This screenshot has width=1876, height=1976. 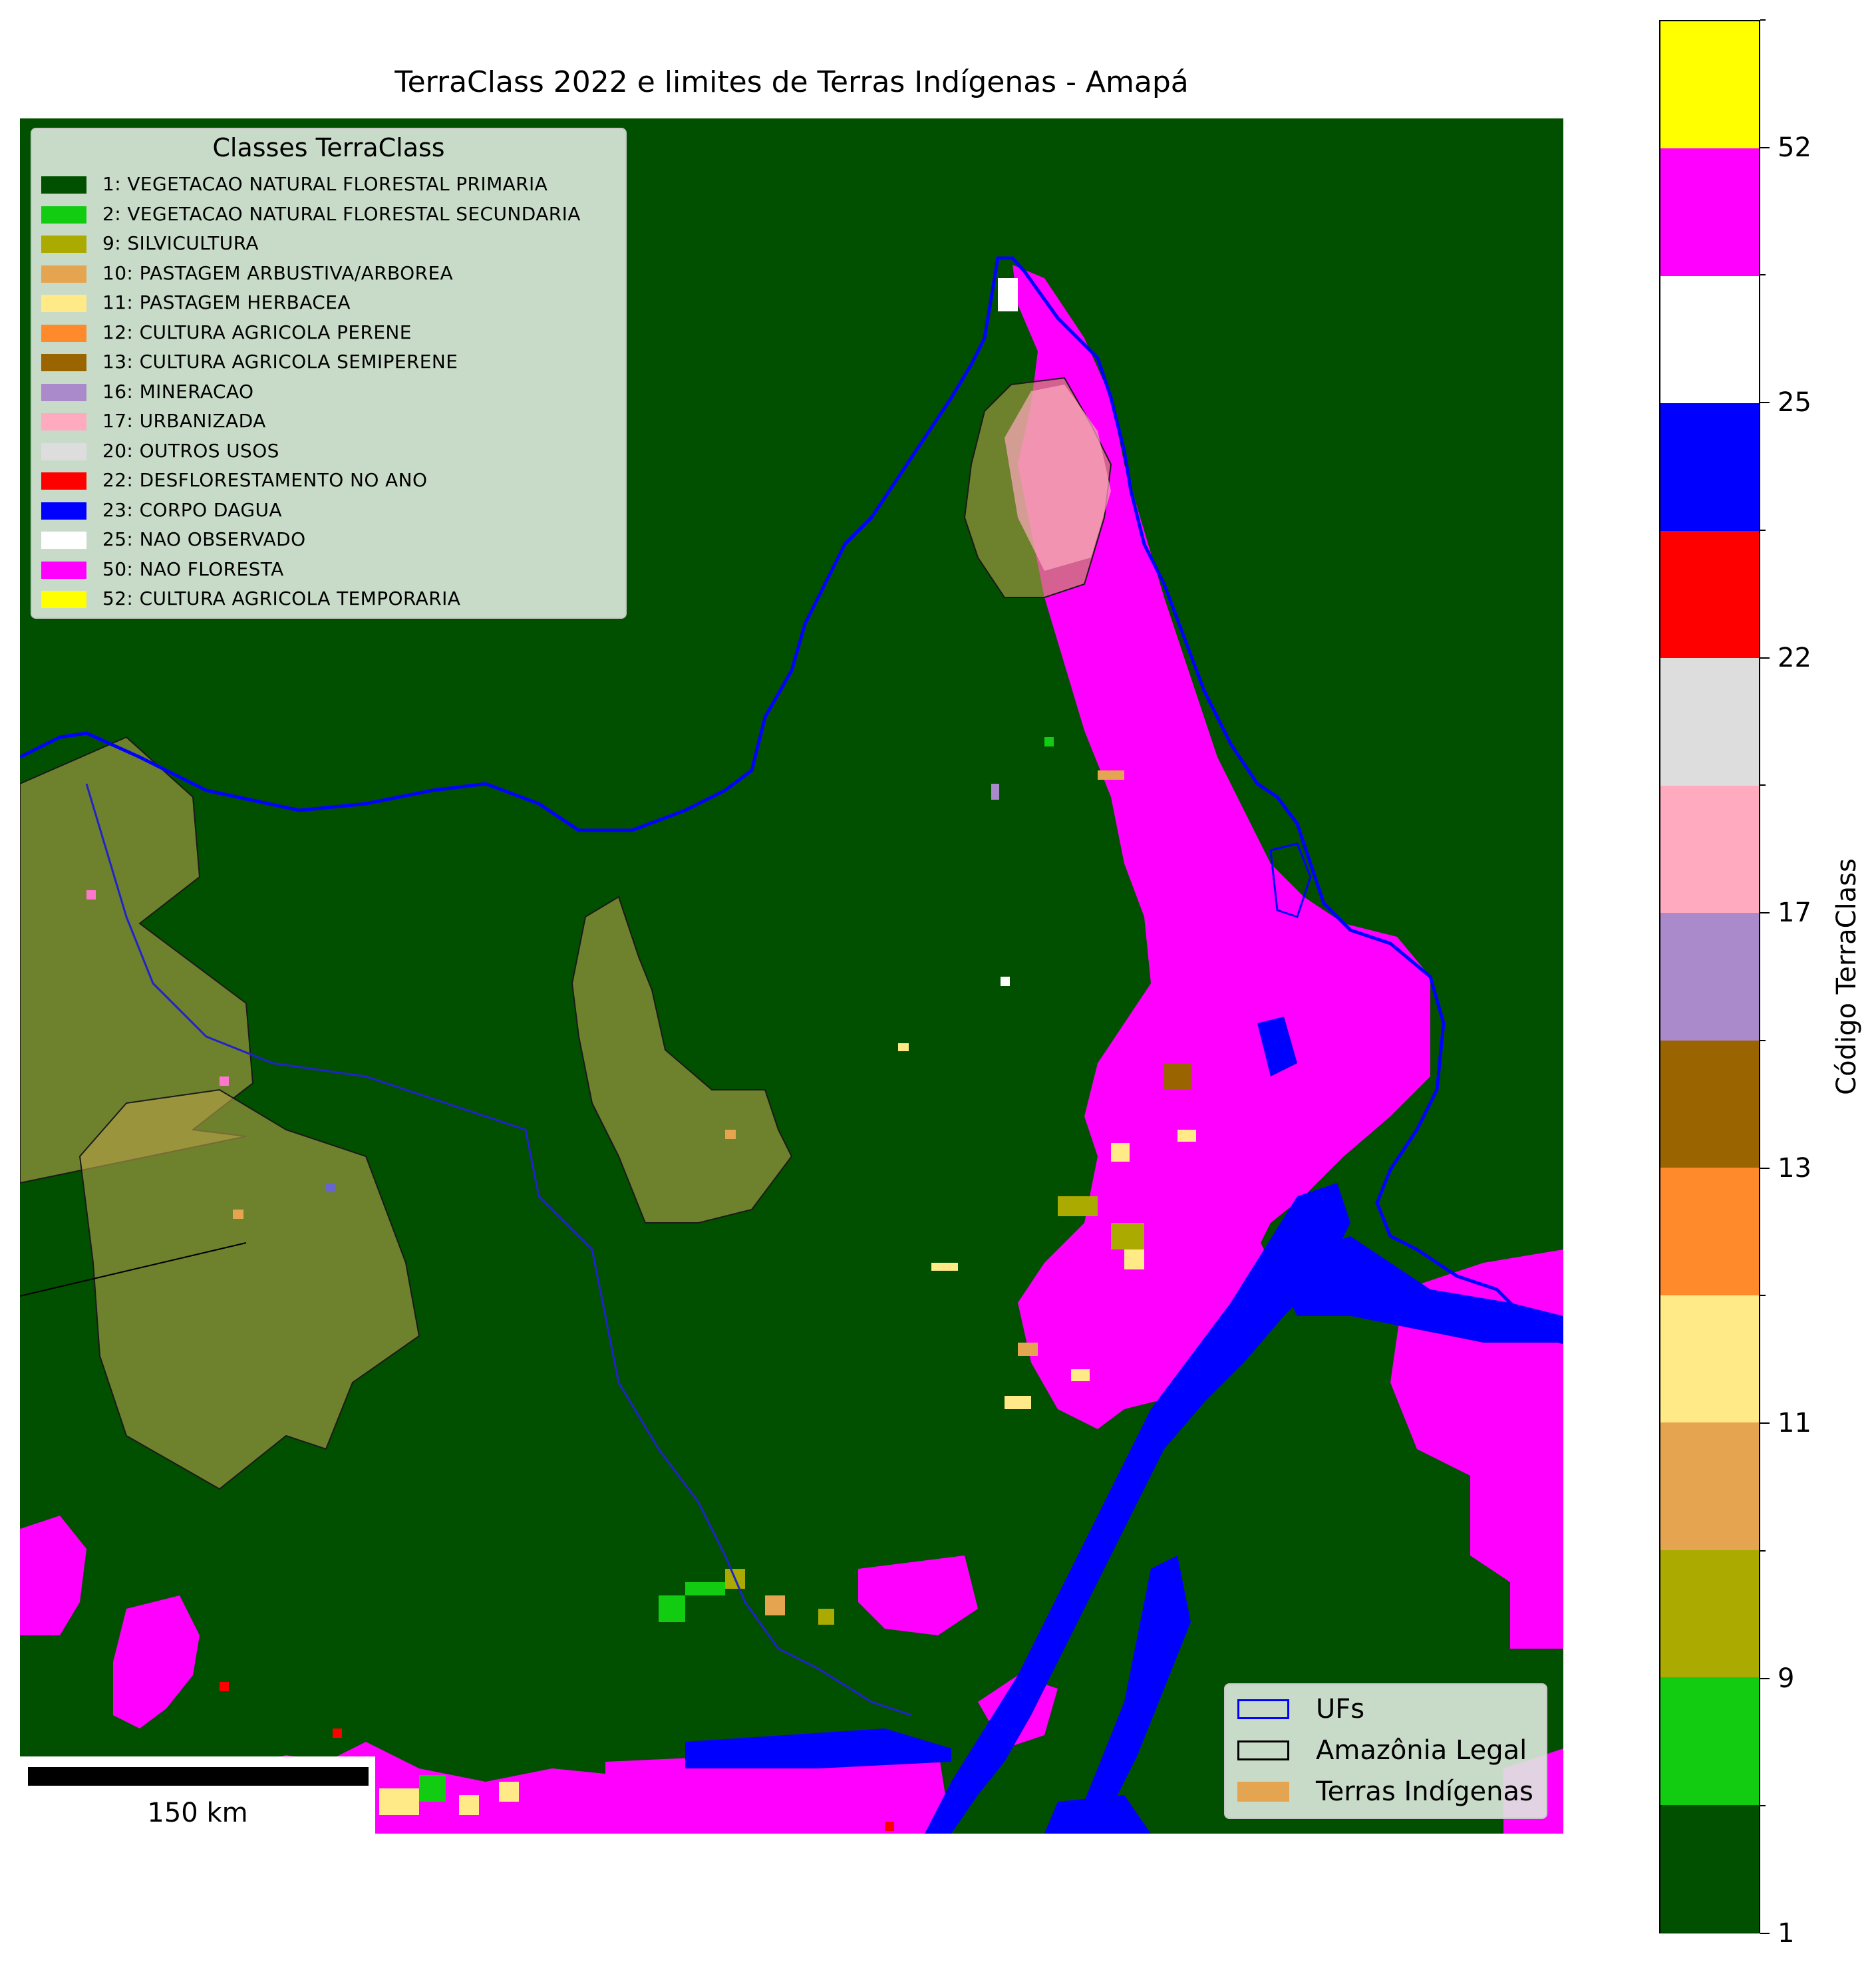 I want to click on layer-legend: UFs Amazônia Legal Terras Indígenas, so click(x=1385, y=1751).